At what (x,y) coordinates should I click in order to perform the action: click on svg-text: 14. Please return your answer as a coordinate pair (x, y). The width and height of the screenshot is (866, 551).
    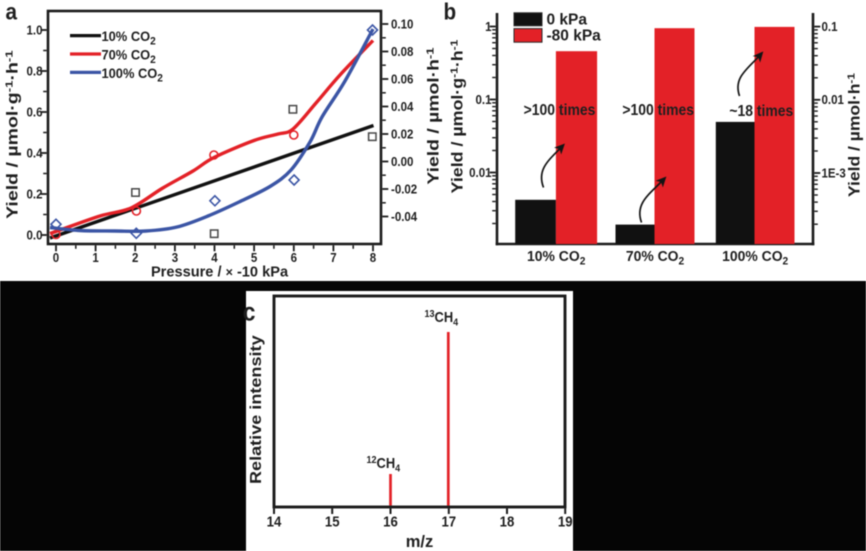
    Looking at the image, I should click on (274, 521).